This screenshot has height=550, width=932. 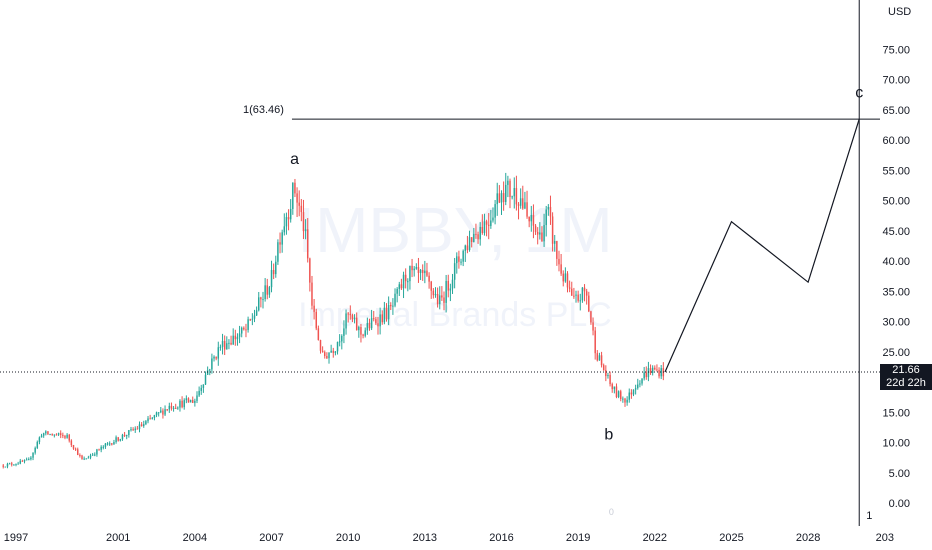 What do you see at coordinates (263, 110) in the screenshot?
I see `fib-level-label: 1(63.46)` at bounding box center [263, 110].